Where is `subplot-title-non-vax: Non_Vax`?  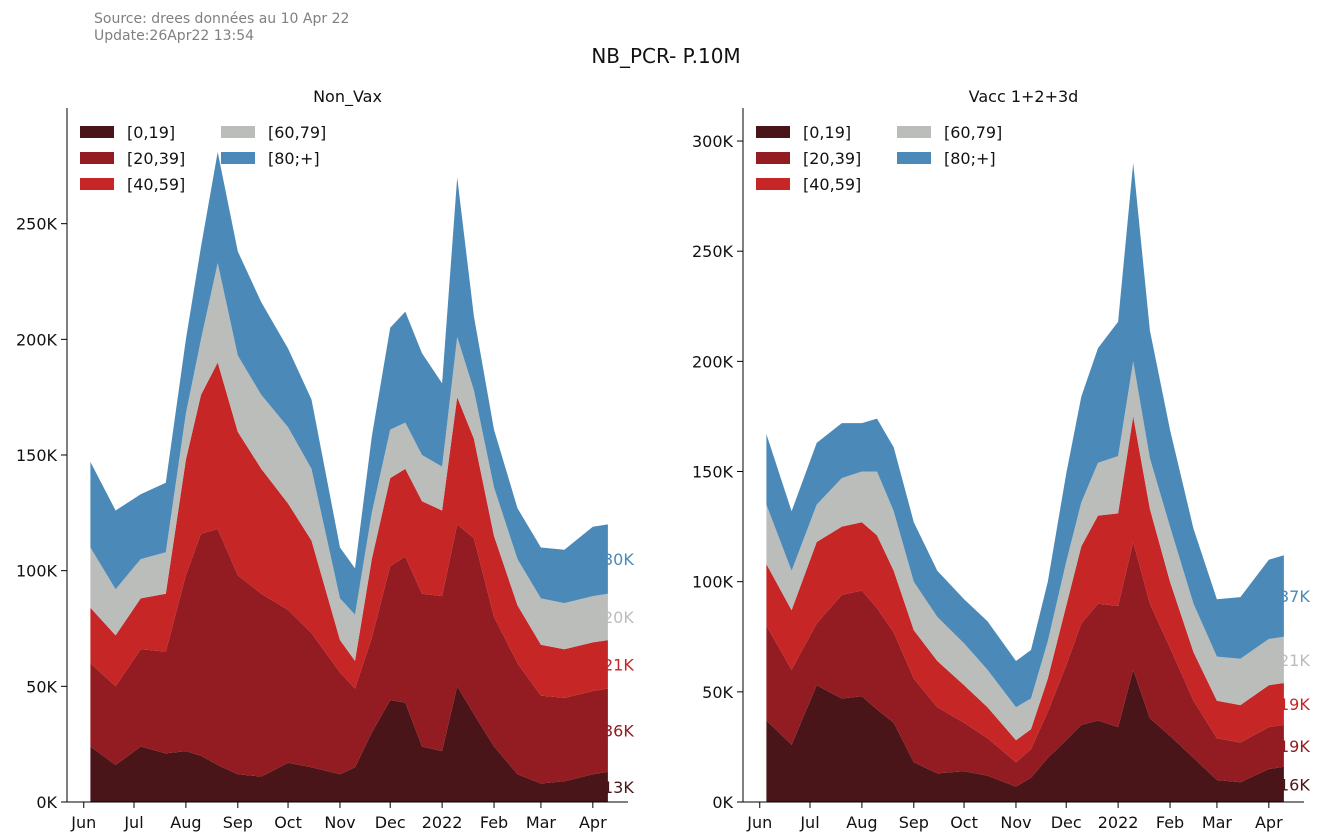 subplot-title-non-vax: Non_Vax is located at coordinates (347, 97).